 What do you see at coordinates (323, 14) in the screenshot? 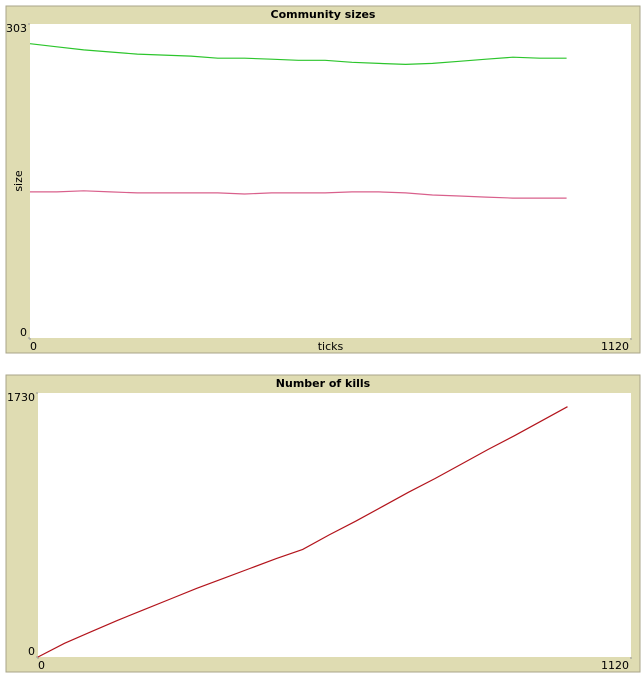
I see `chart-title: Community sizes` at bounding box center [323, 14].